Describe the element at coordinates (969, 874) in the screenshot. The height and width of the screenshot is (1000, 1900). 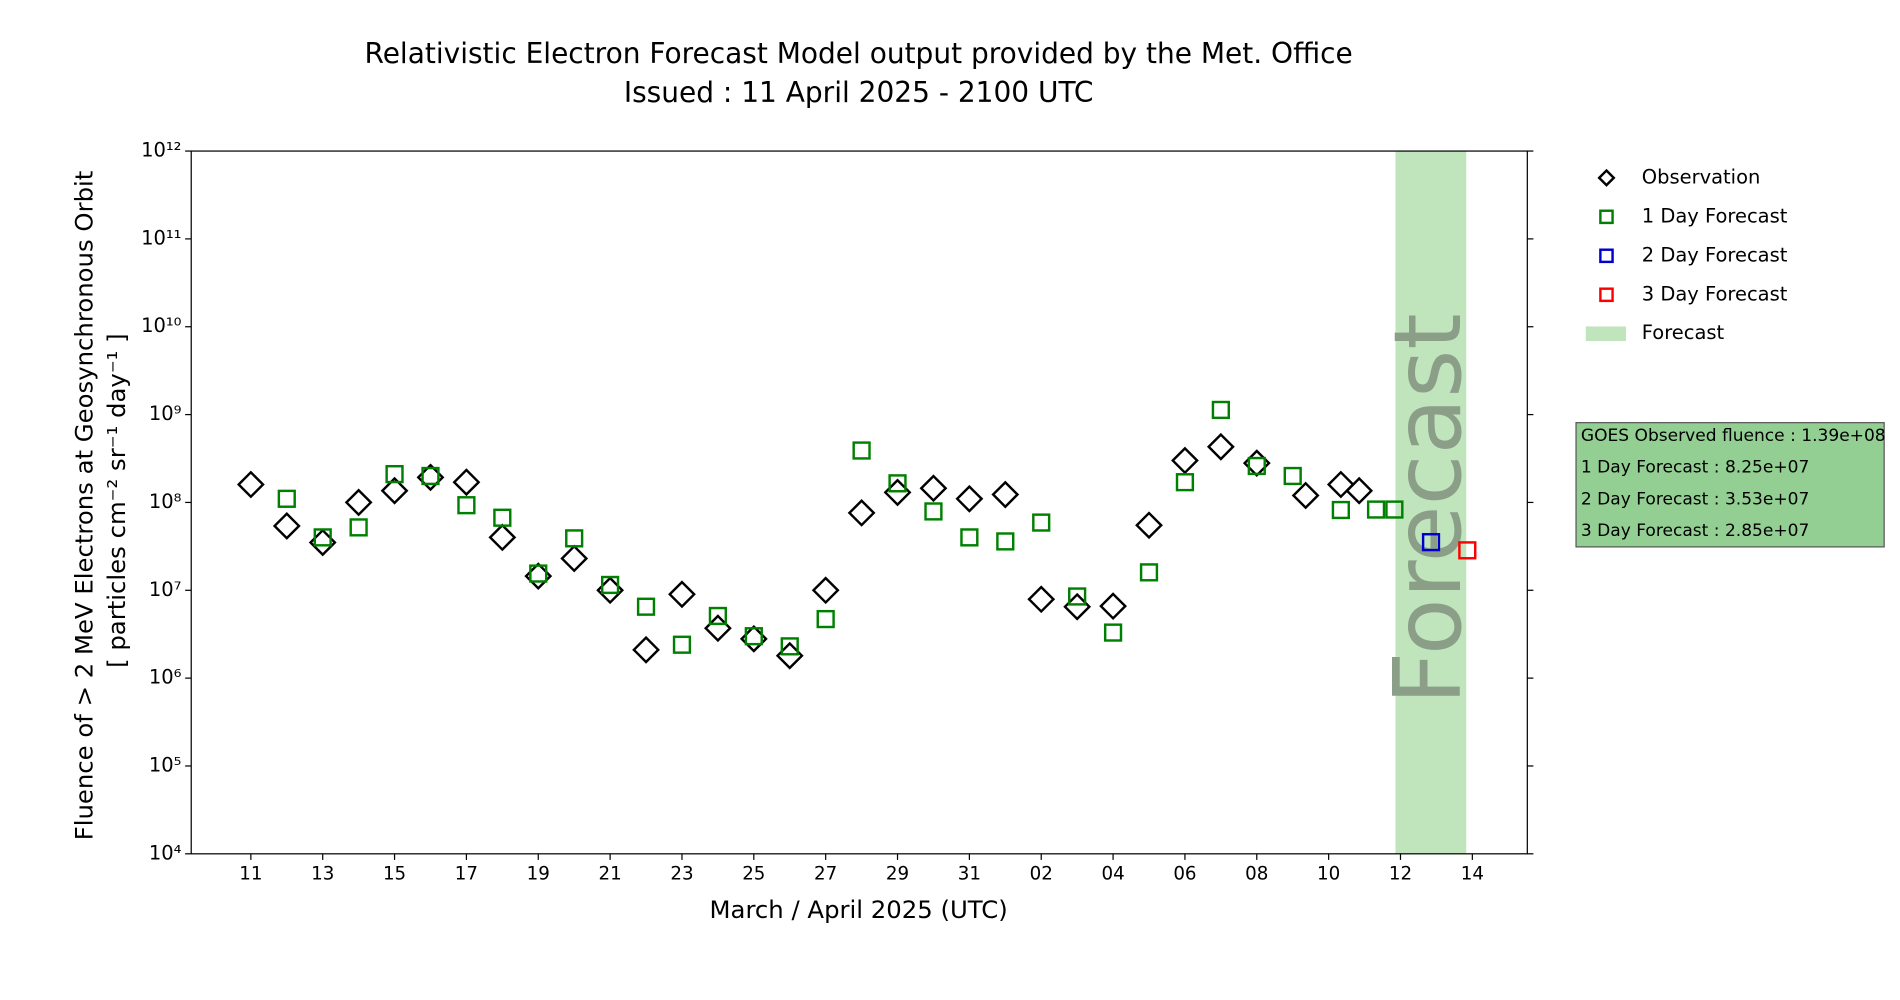
I see `x-tick-label: 31` at that location.